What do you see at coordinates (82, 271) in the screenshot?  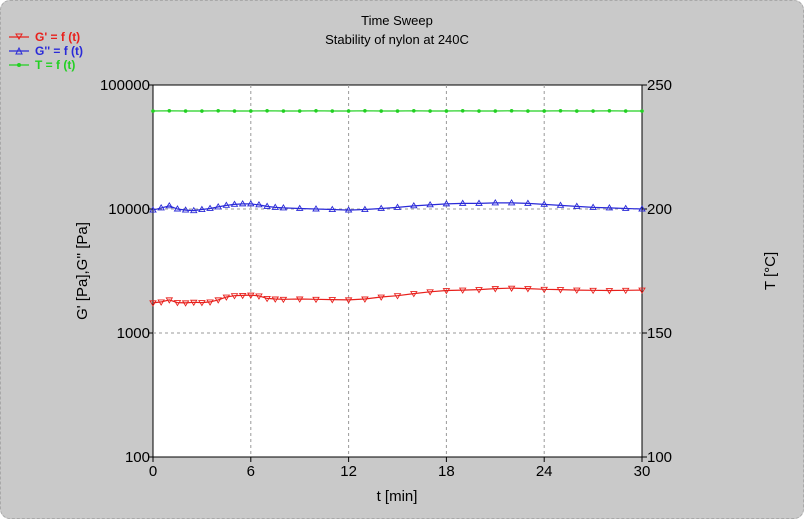 I see `y-axis-label: G' [Pa],G'' [Pa]` at bounding box center [82, 271].